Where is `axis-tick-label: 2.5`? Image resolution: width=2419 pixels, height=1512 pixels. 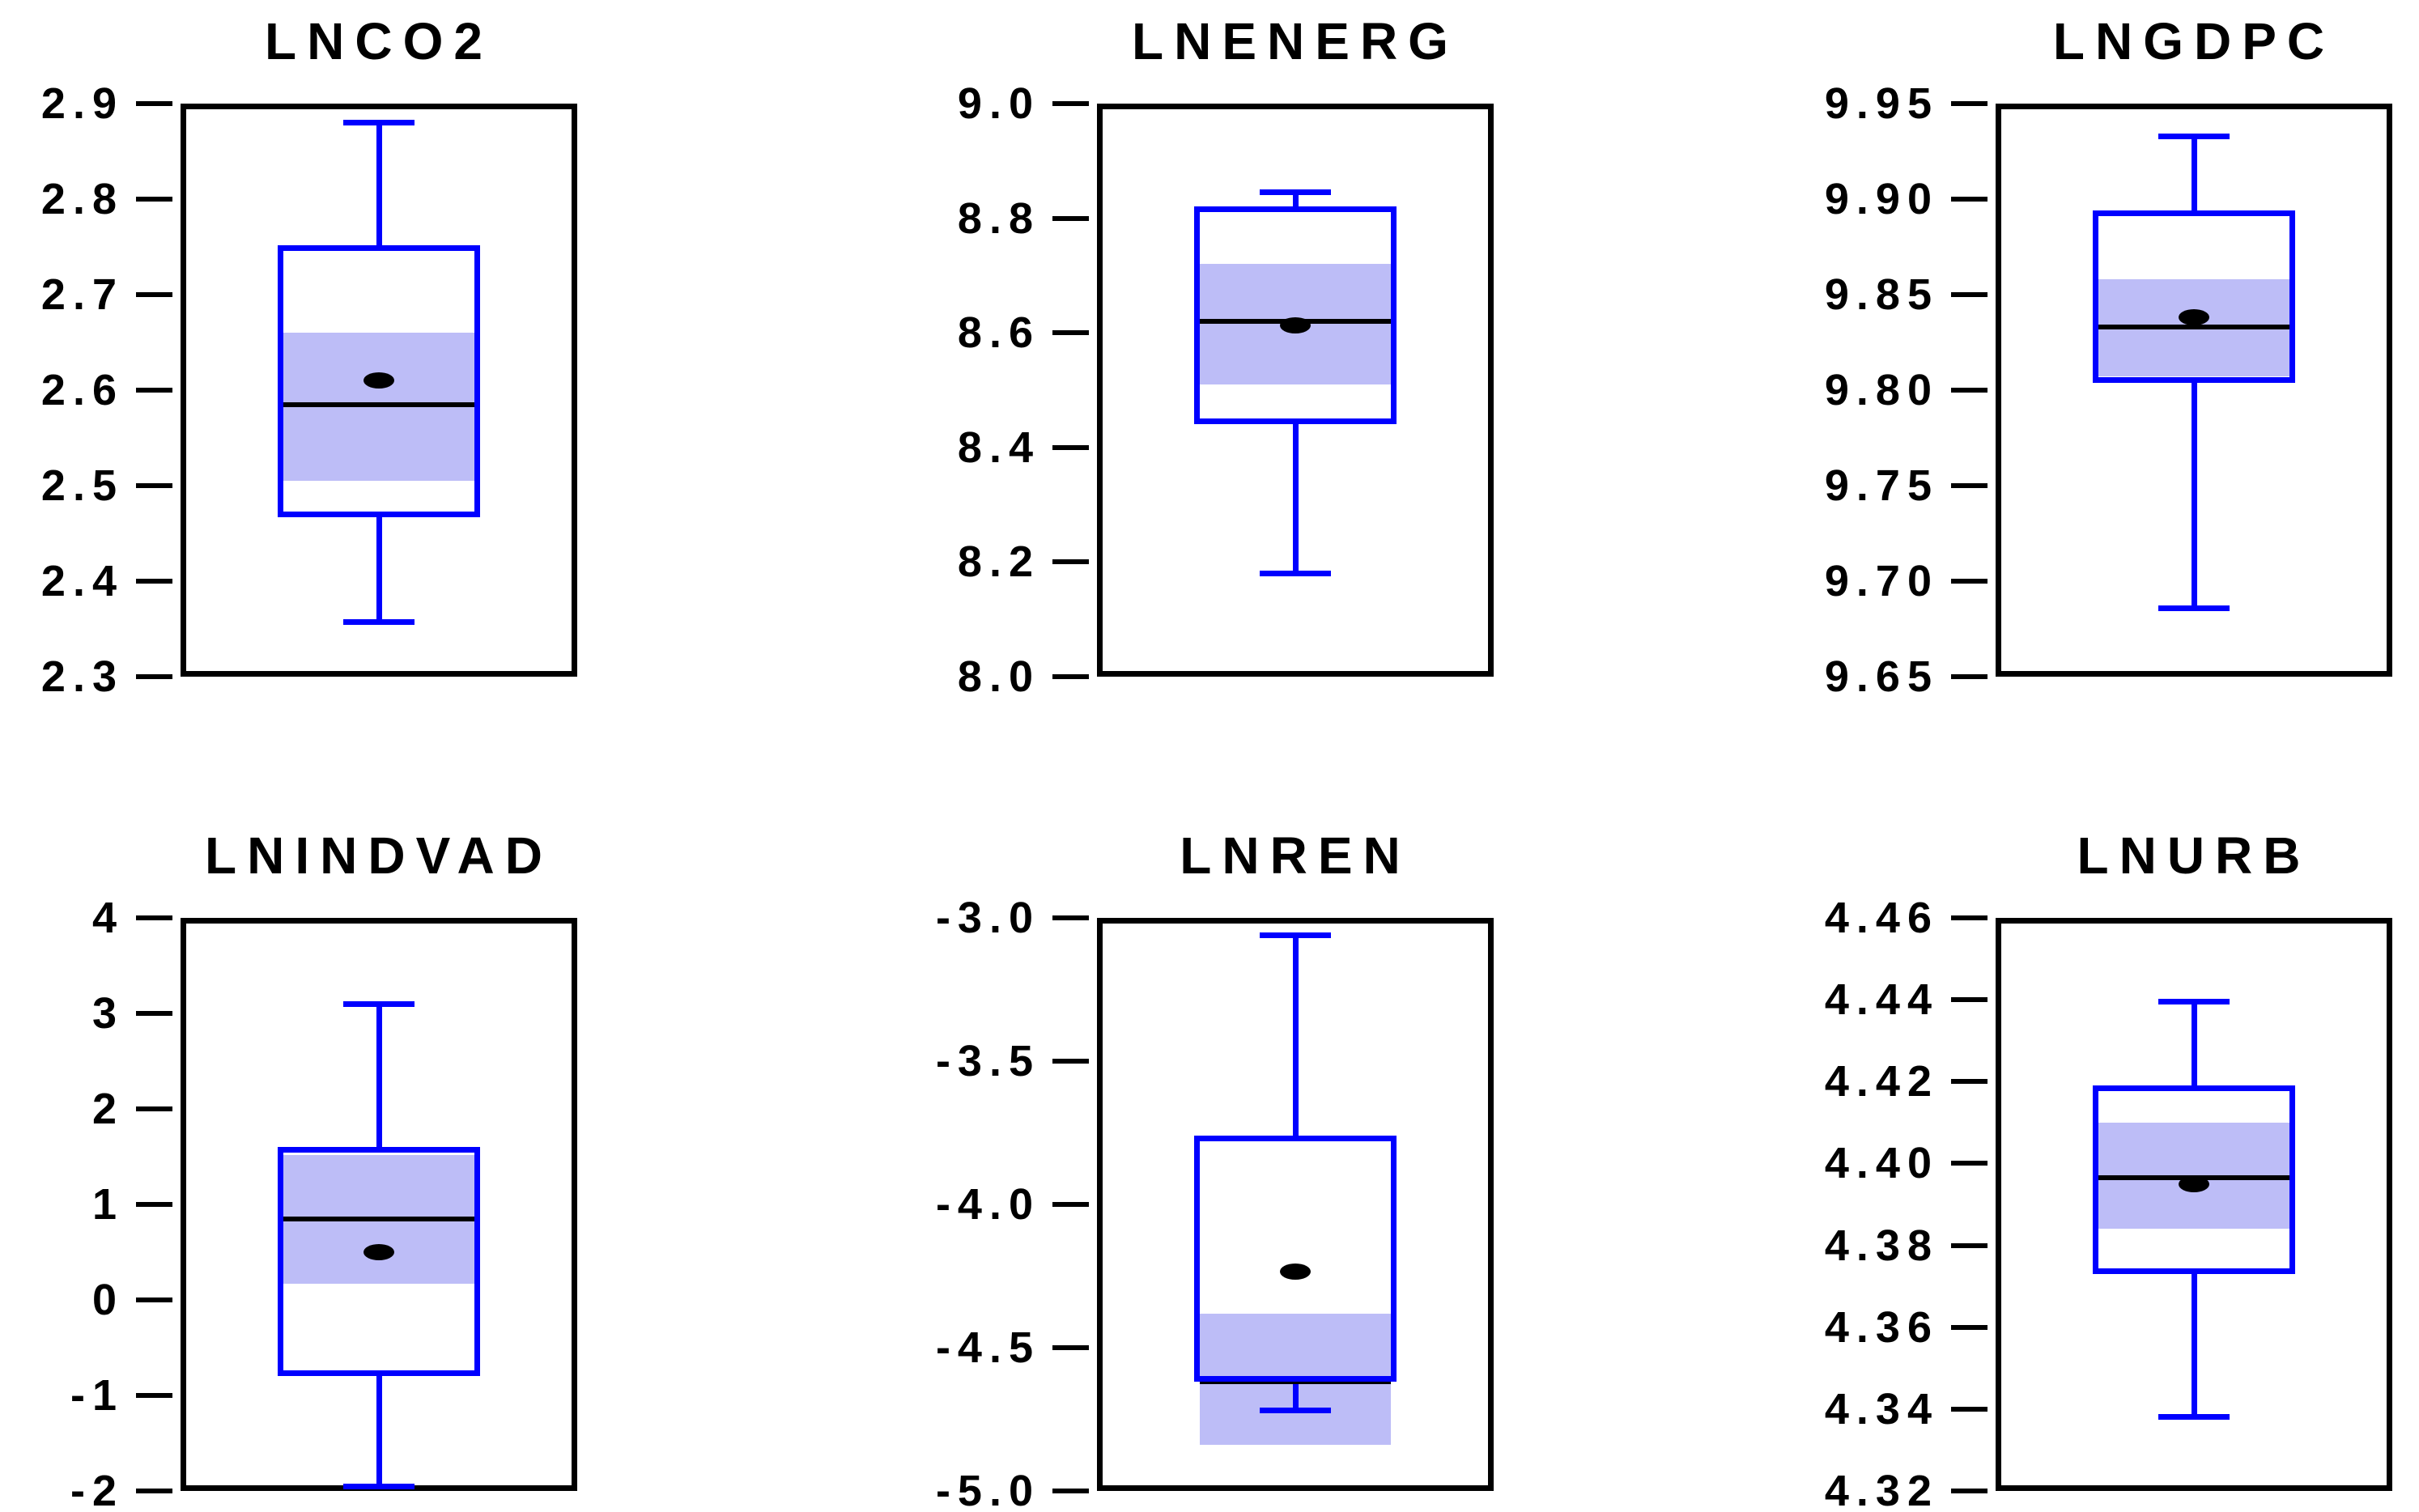 axis-tick-label: 2.5 is located at coordinates (82, 485).